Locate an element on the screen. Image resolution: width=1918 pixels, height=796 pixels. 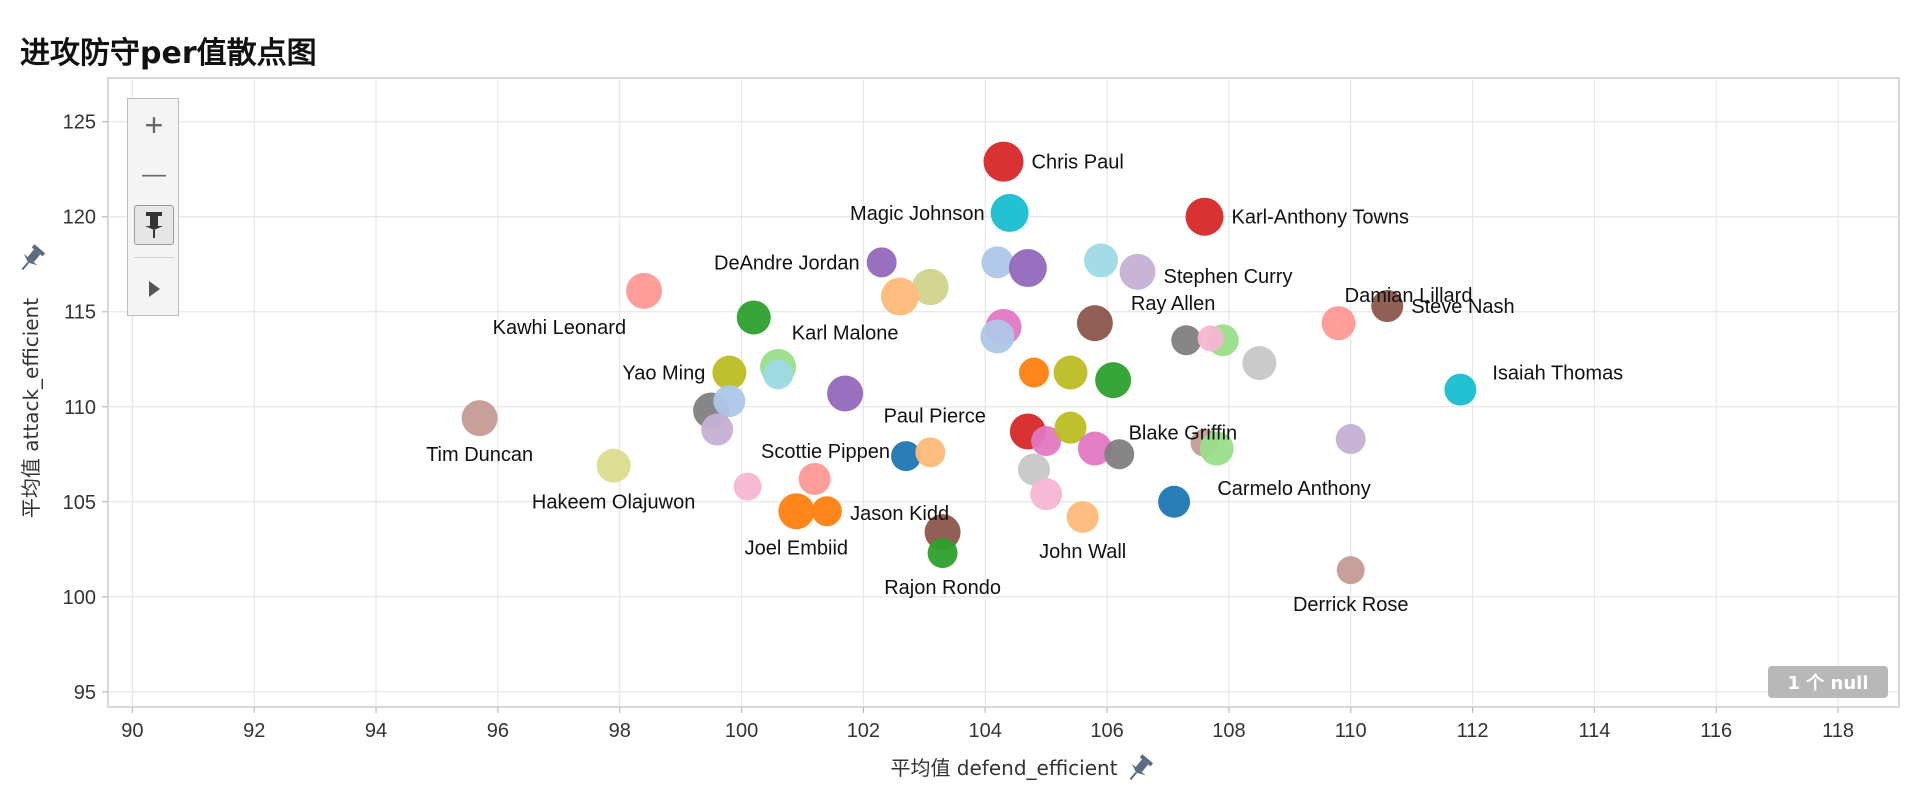
point-label: Magic Johnson is located at coordinates (917, 214).